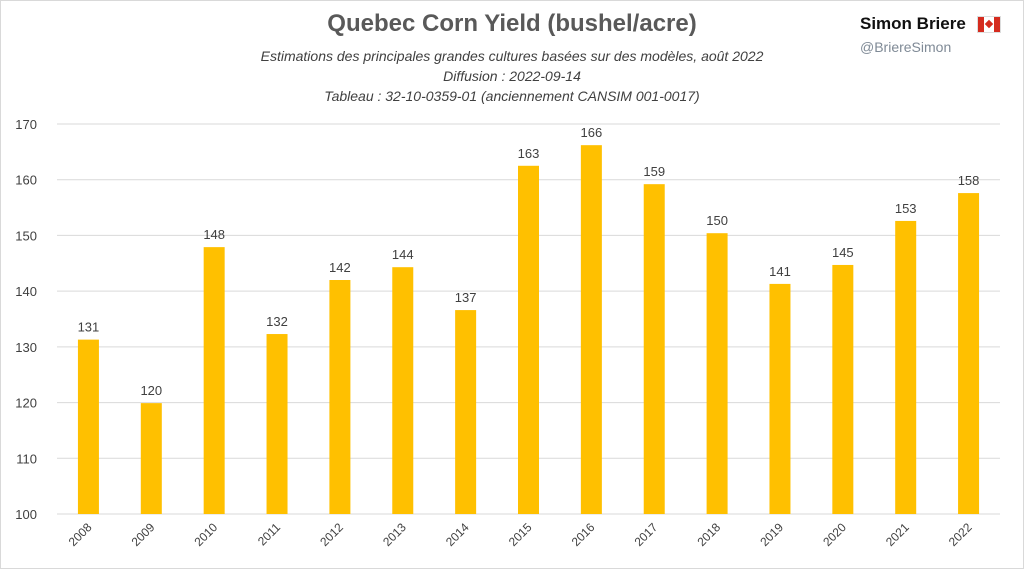 The image size is (1024, 569). What do you see at coordinates (520, 534) in the screenshot?
I see `x-tick-label: 2015` at bounding box center [520, 534].